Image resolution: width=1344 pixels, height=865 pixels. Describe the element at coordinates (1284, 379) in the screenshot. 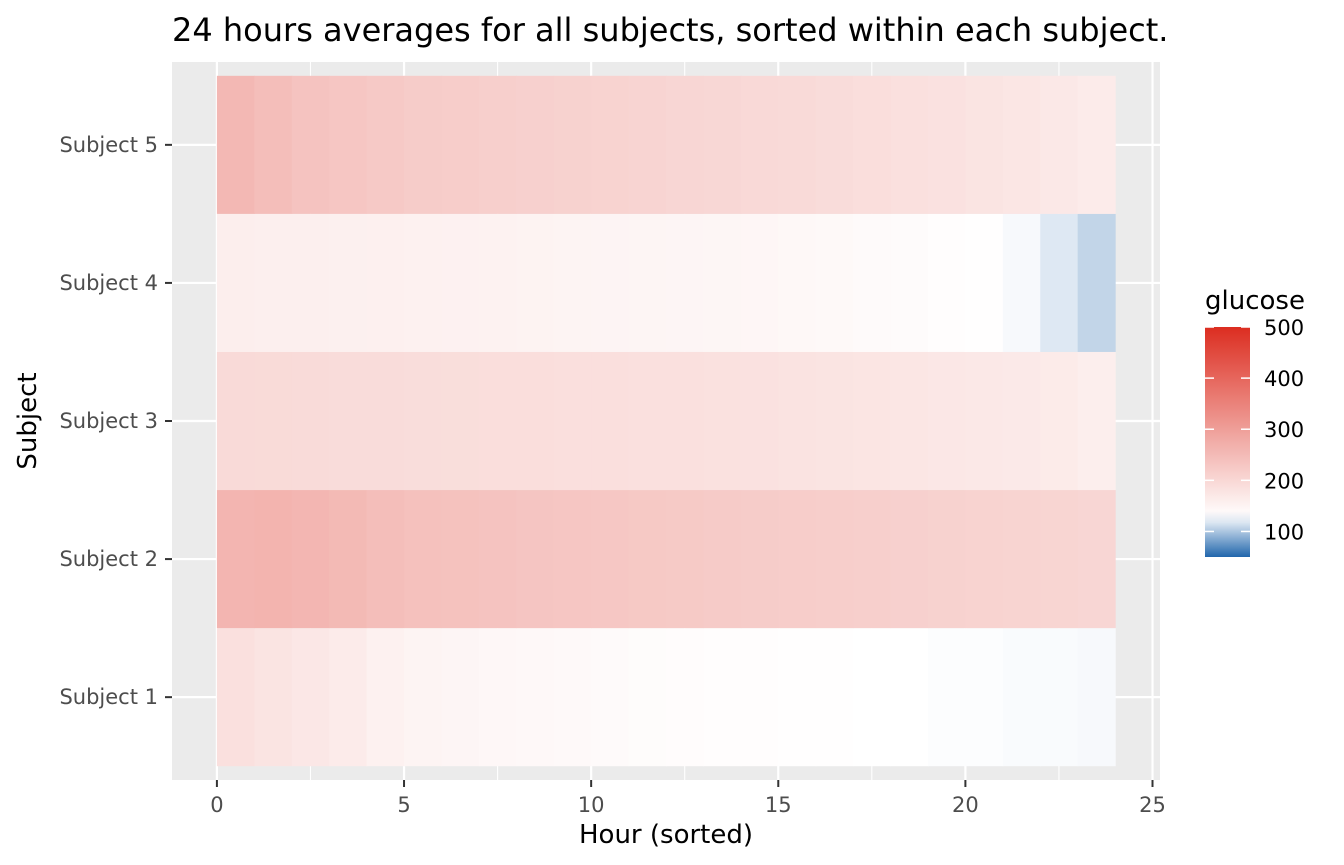

I see `legend-label: 400` at that location.